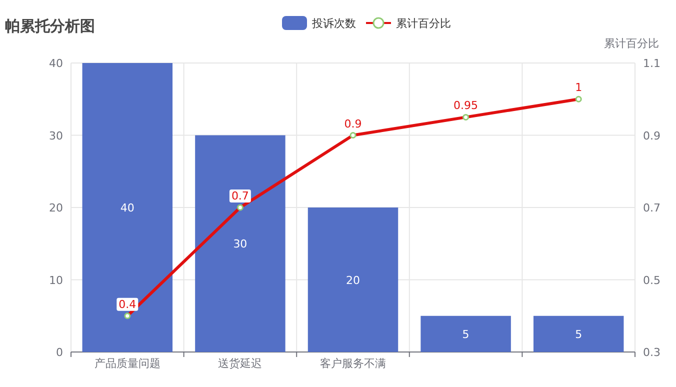 The width and height of the screenshot is (676, 387). Describe the element at coordinates (651, 63) in the screenshot. I see `y2-tick-label: 1.1` at that location.